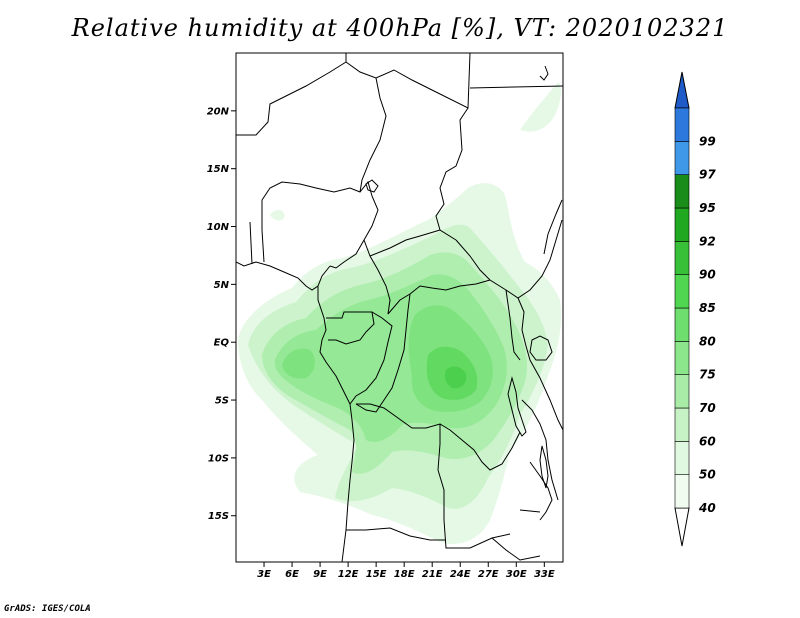 The image size is (800, 618). Describe the element at coordinates (516, 549) in the screenshot. I see `border-zimbabwe` at that location.